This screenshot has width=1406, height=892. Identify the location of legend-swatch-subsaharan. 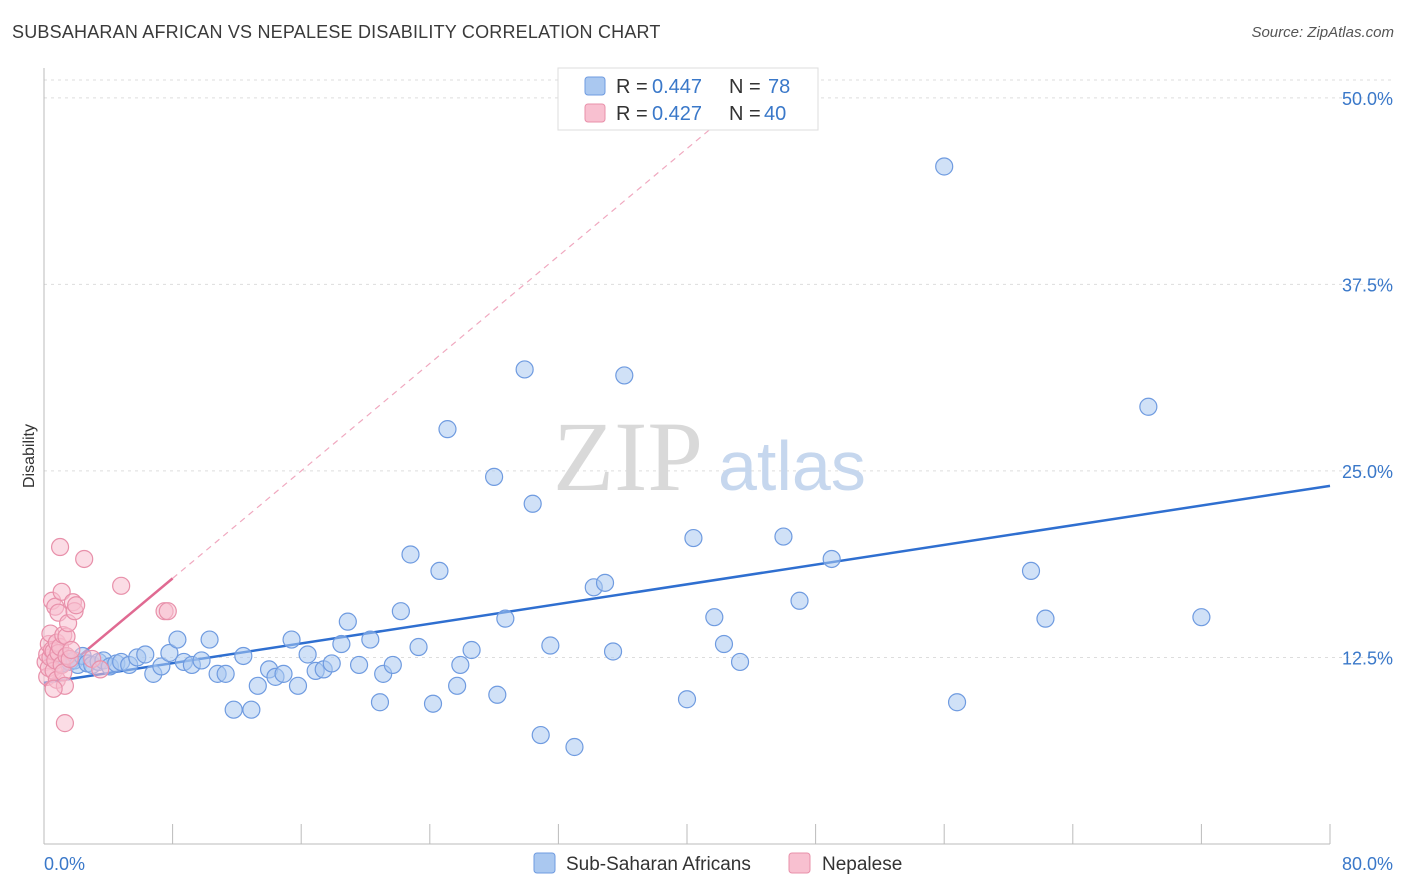
(595, 86).